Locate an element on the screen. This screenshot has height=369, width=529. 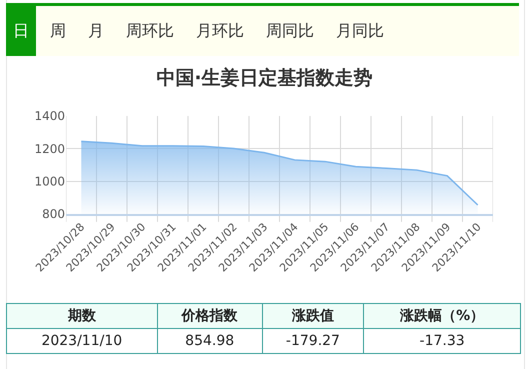
text: 854.98 is located at coordinates (209, 341).